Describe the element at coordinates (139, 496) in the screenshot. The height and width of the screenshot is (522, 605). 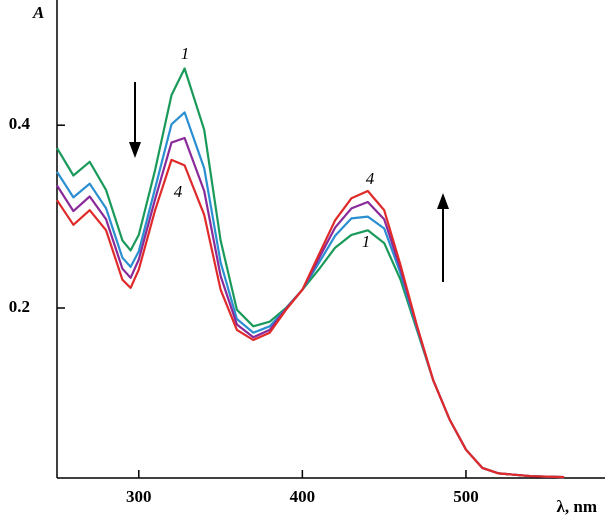
I see `x-tick-label: 300` at that location.